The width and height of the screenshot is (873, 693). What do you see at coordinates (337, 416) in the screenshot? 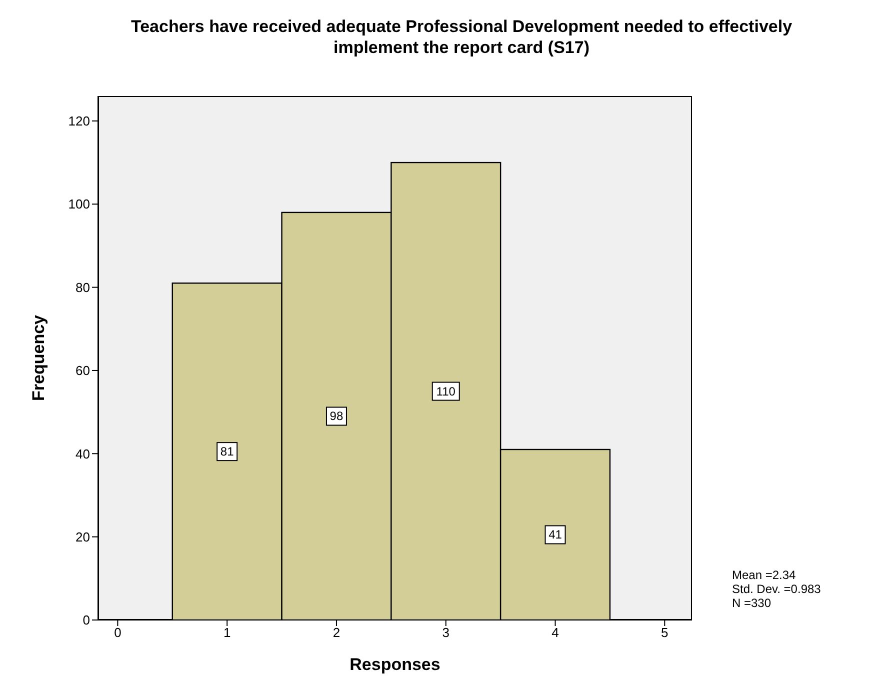
I see `data-label: 98` at bounding box center [337, 416].